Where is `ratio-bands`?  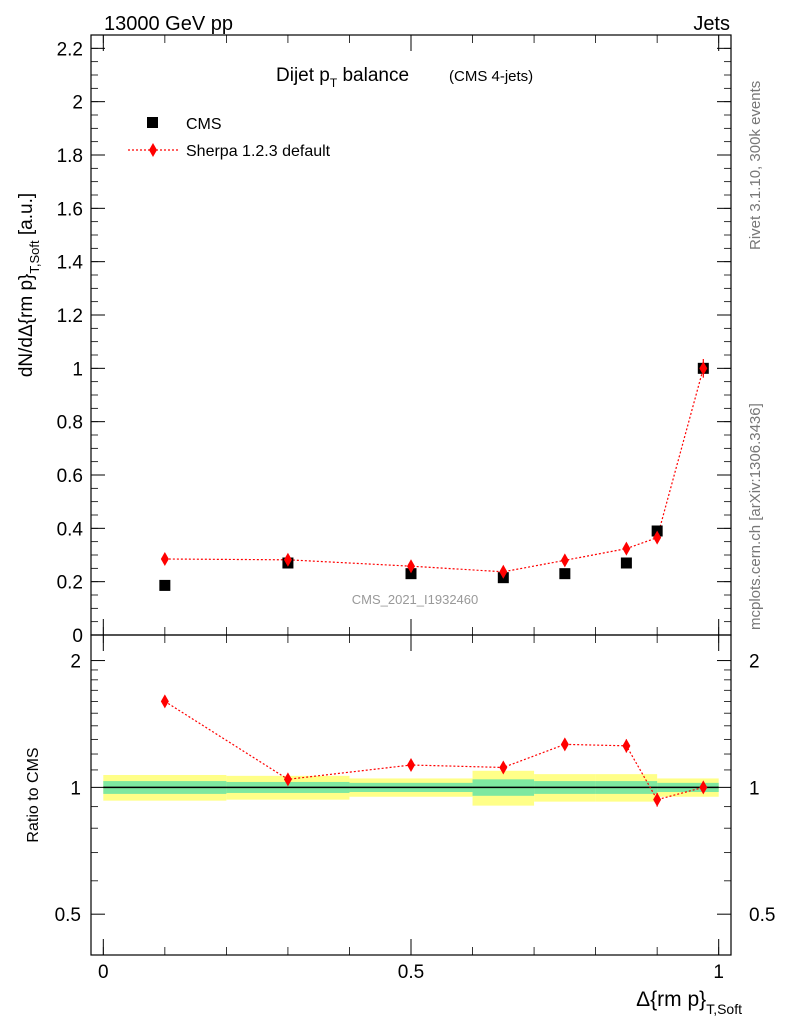
ratio-bands is located at coordinates (411, 788).